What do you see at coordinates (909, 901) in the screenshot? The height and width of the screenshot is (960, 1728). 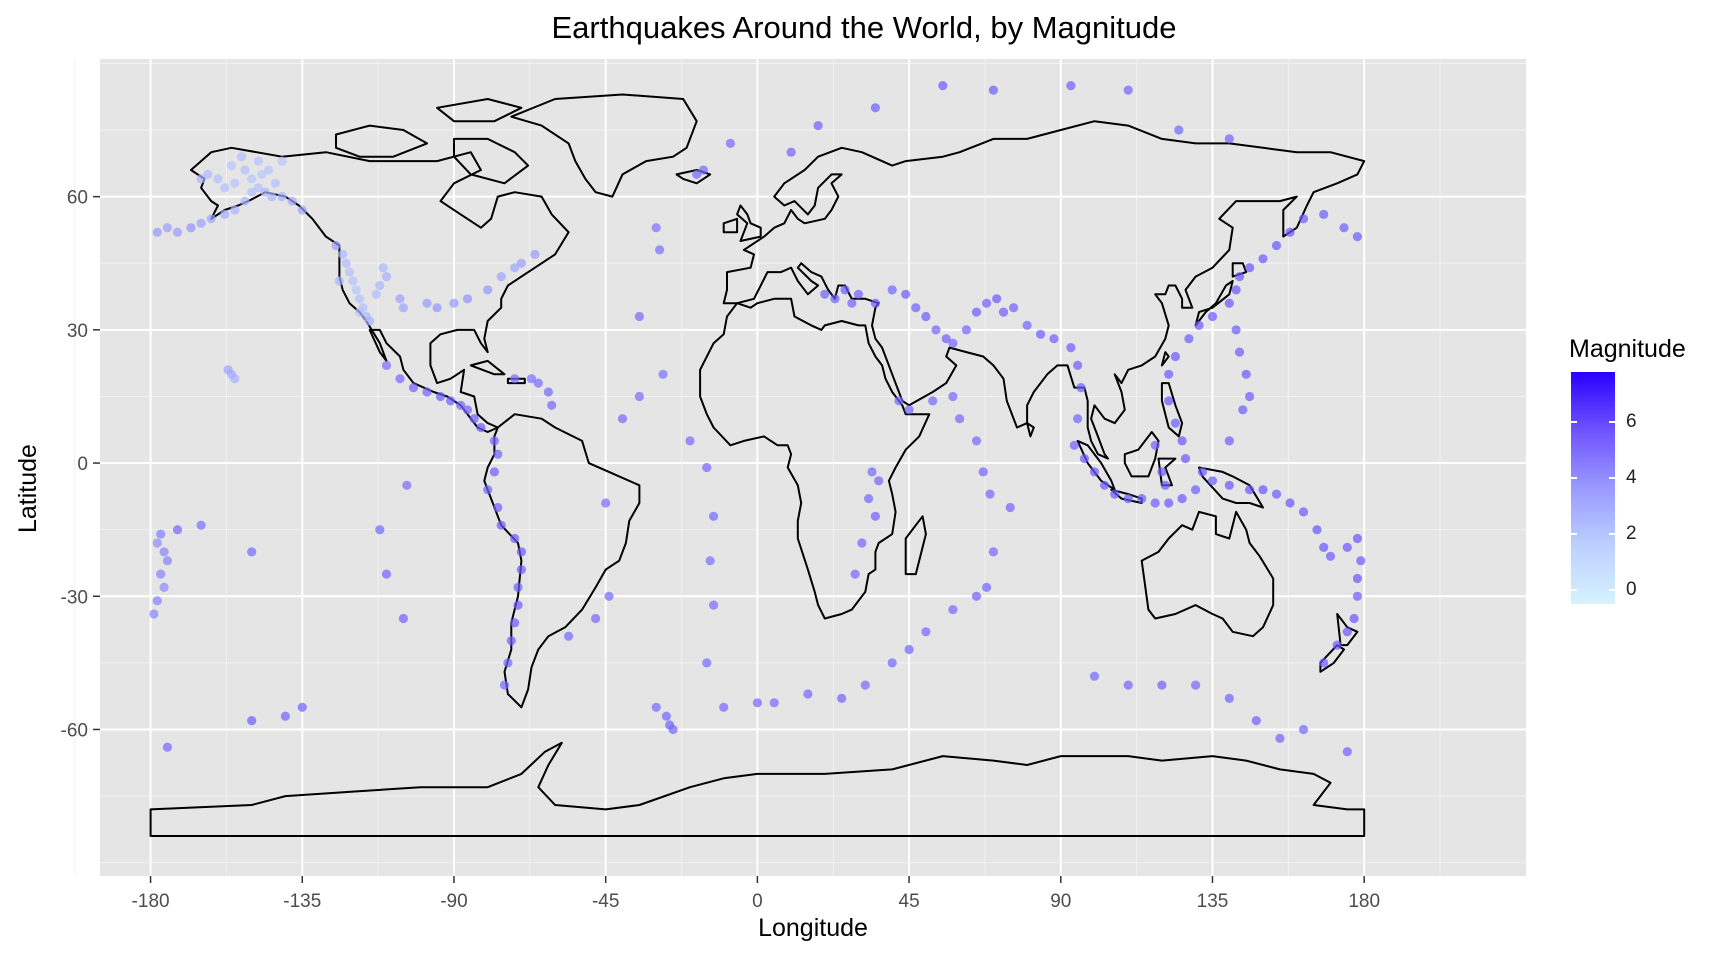 I see `x-tick-label: 45` at bounding box center [909, 901].